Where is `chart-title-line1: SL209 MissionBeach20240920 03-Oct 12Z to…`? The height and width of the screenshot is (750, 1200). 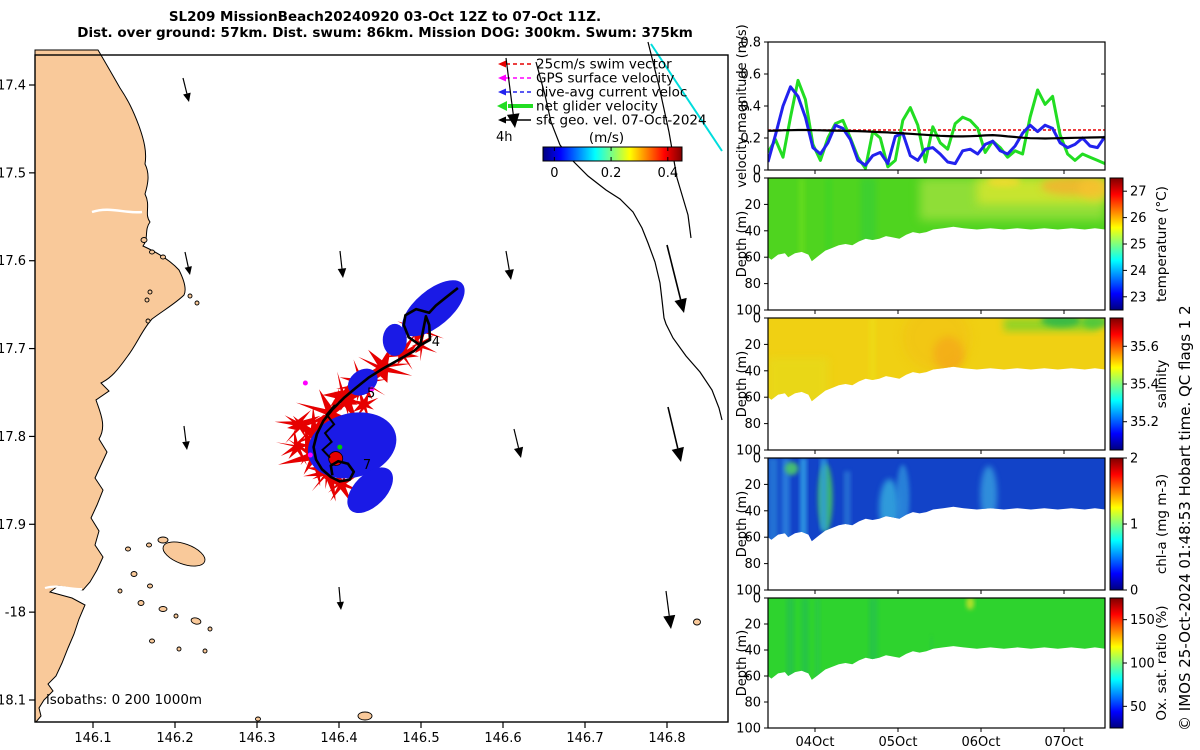
chart-title-line1: SL209 MissionBeach20240920 03-Oct 12Z to… is located at coordinates (385, 17).